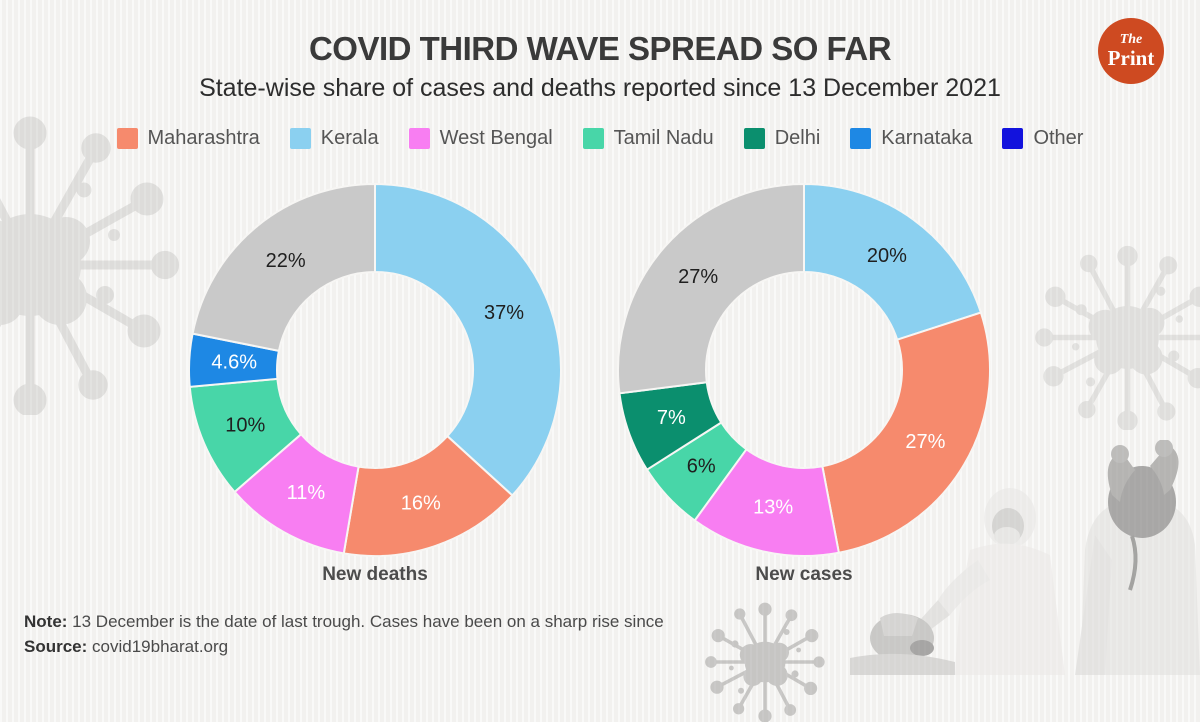 The height and width of the screenshot is (722, 1200). I want to click on legend-item-west-bengal: West Bengal, so click(480, 138).